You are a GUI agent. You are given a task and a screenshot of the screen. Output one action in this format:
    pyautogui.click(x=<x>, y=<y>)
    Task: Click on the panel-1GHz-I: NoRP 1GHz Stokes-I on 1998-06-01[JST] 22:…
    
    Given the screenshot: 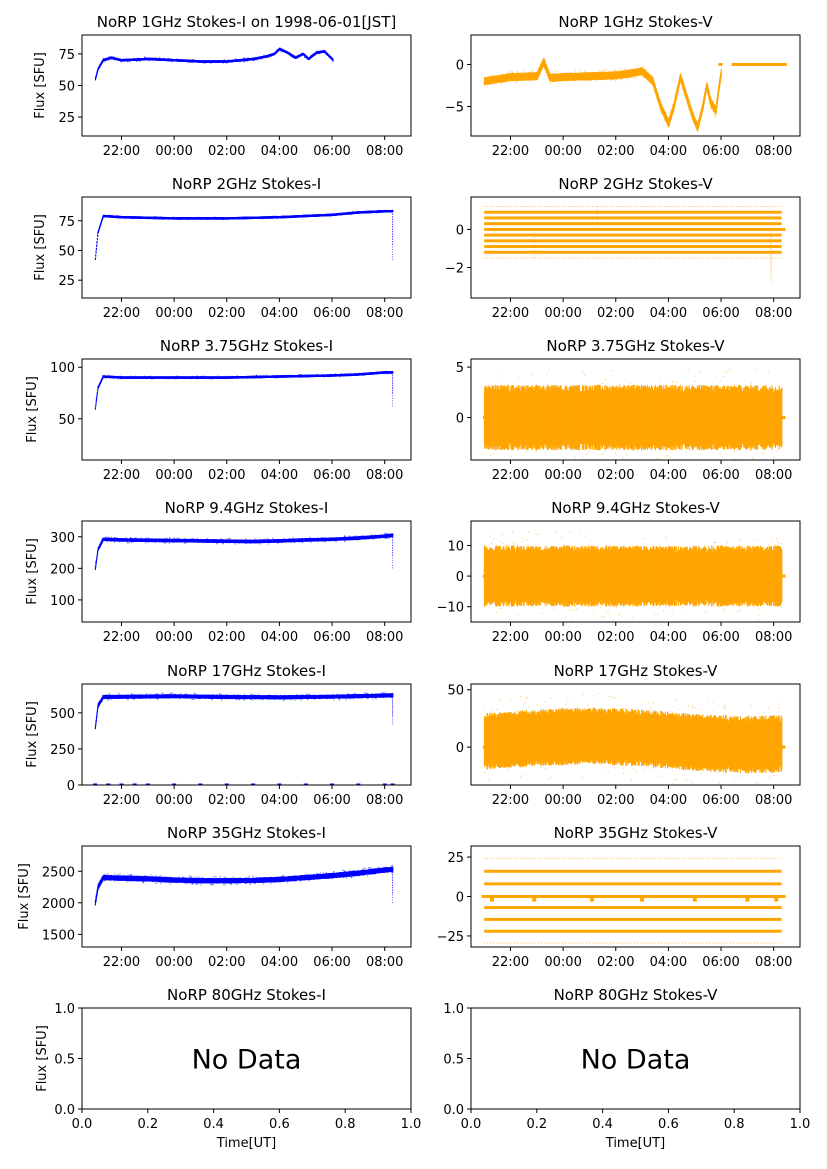 What is the action you would take?
    pyautogui.click(x=222, y=86)
    